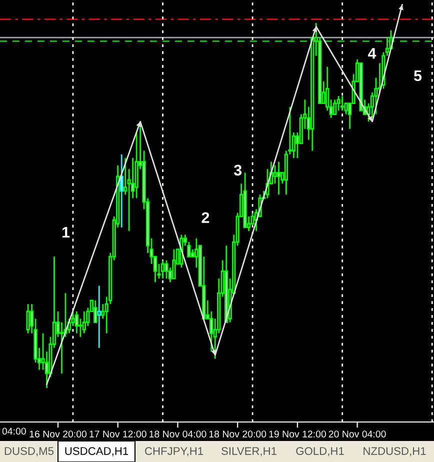 This screenshot has width=434, height=462. What do you see at coordinates (357, 434) in the screenshot?
I see `x-tick-label: 20 Nov 04:00` at bounding box center [357, 434].